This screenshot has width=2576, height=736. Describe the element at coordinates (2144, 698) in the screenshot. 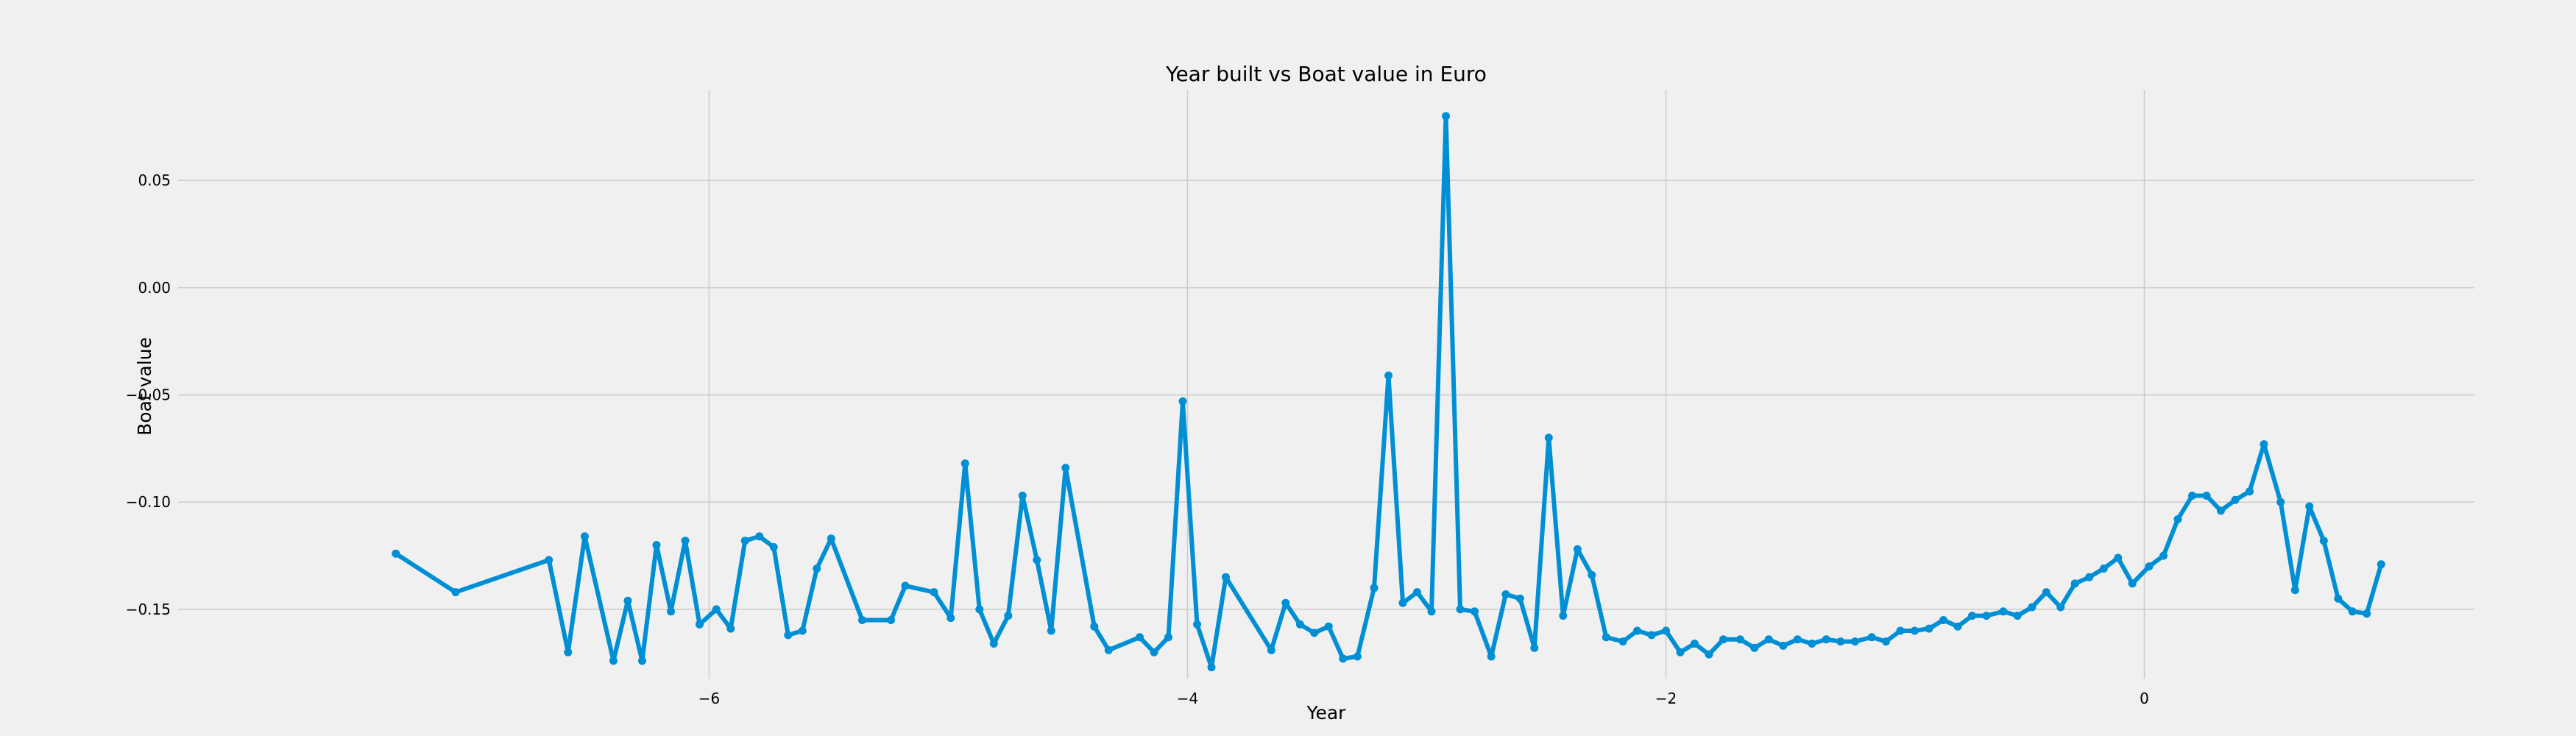

I see `x-tick-label: 0` at that location.